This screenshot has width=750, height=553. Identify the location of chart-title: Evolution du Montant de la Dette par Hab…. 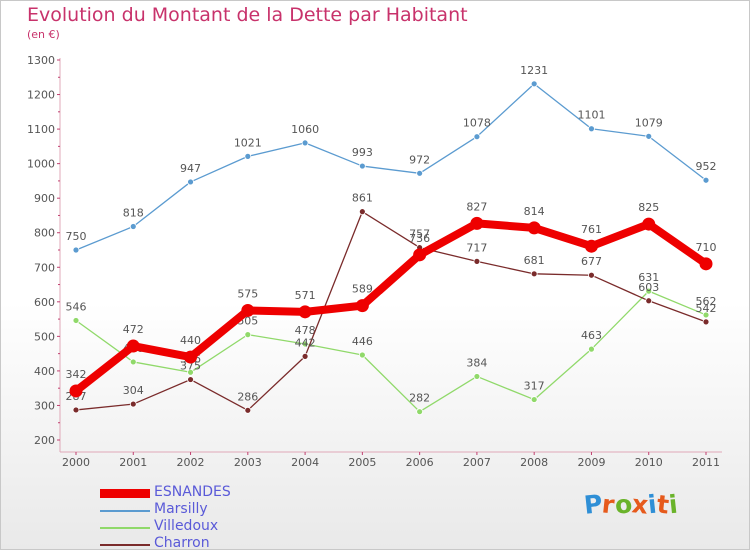
(247, 15).